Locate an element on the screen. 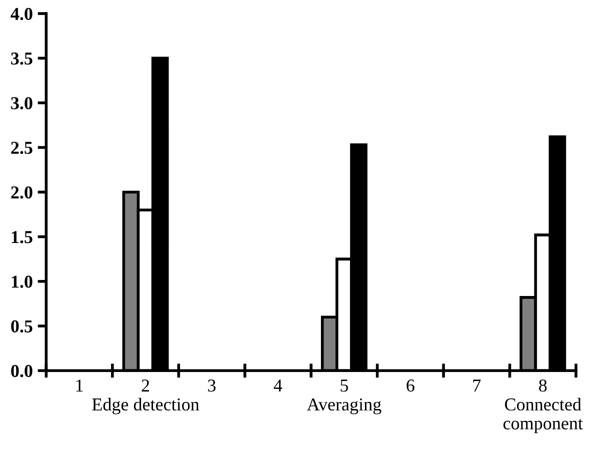 This screenshot has width=616, height=452. x-tick-label: 5 Averaging is located at coordinates (344, 397).